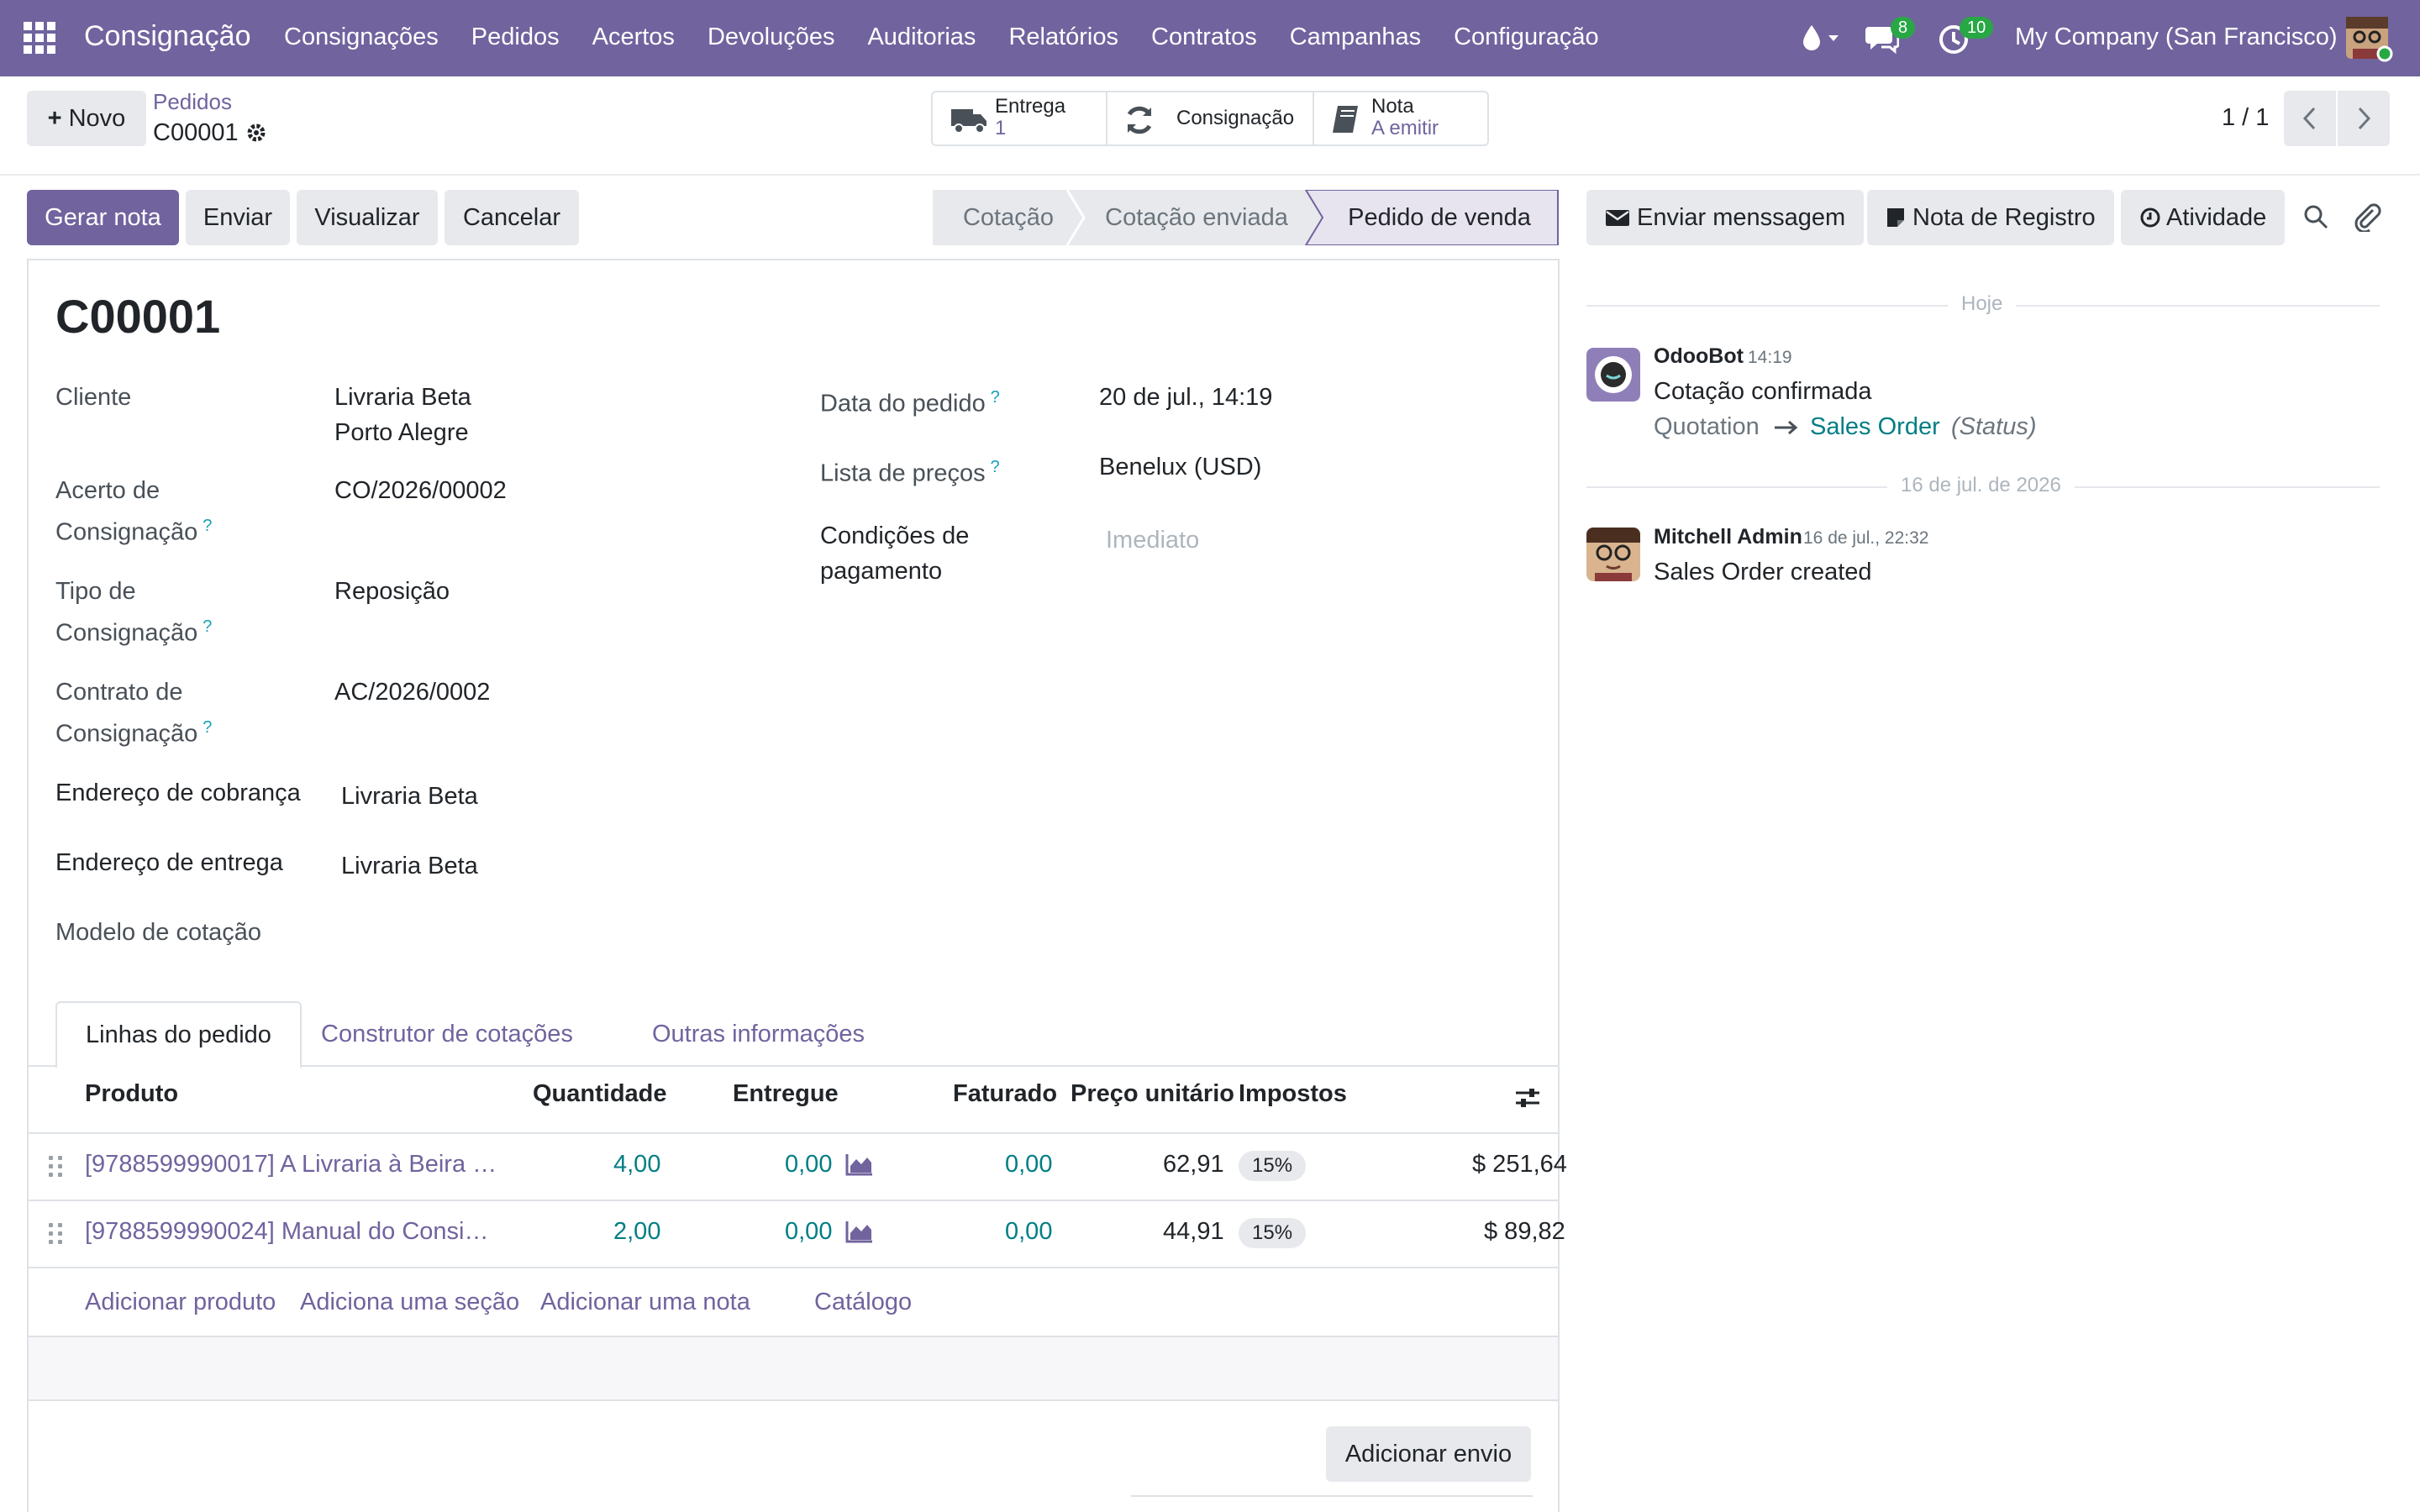  Describe the element at coordinates (180, 1302) in the screenshot. I see `add-product-link: Adicionar produto` at that location.